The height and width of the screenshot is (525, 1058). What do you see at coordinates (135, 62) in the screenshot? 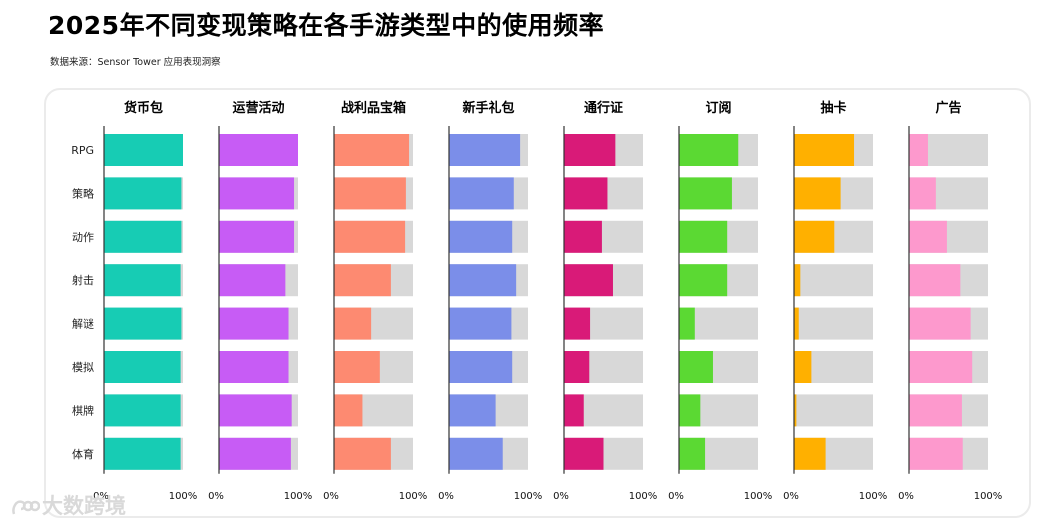
I see `data-source-note: 数据来源：Sensor Tower 应用表现洞察` at bounding box center [135, 62].